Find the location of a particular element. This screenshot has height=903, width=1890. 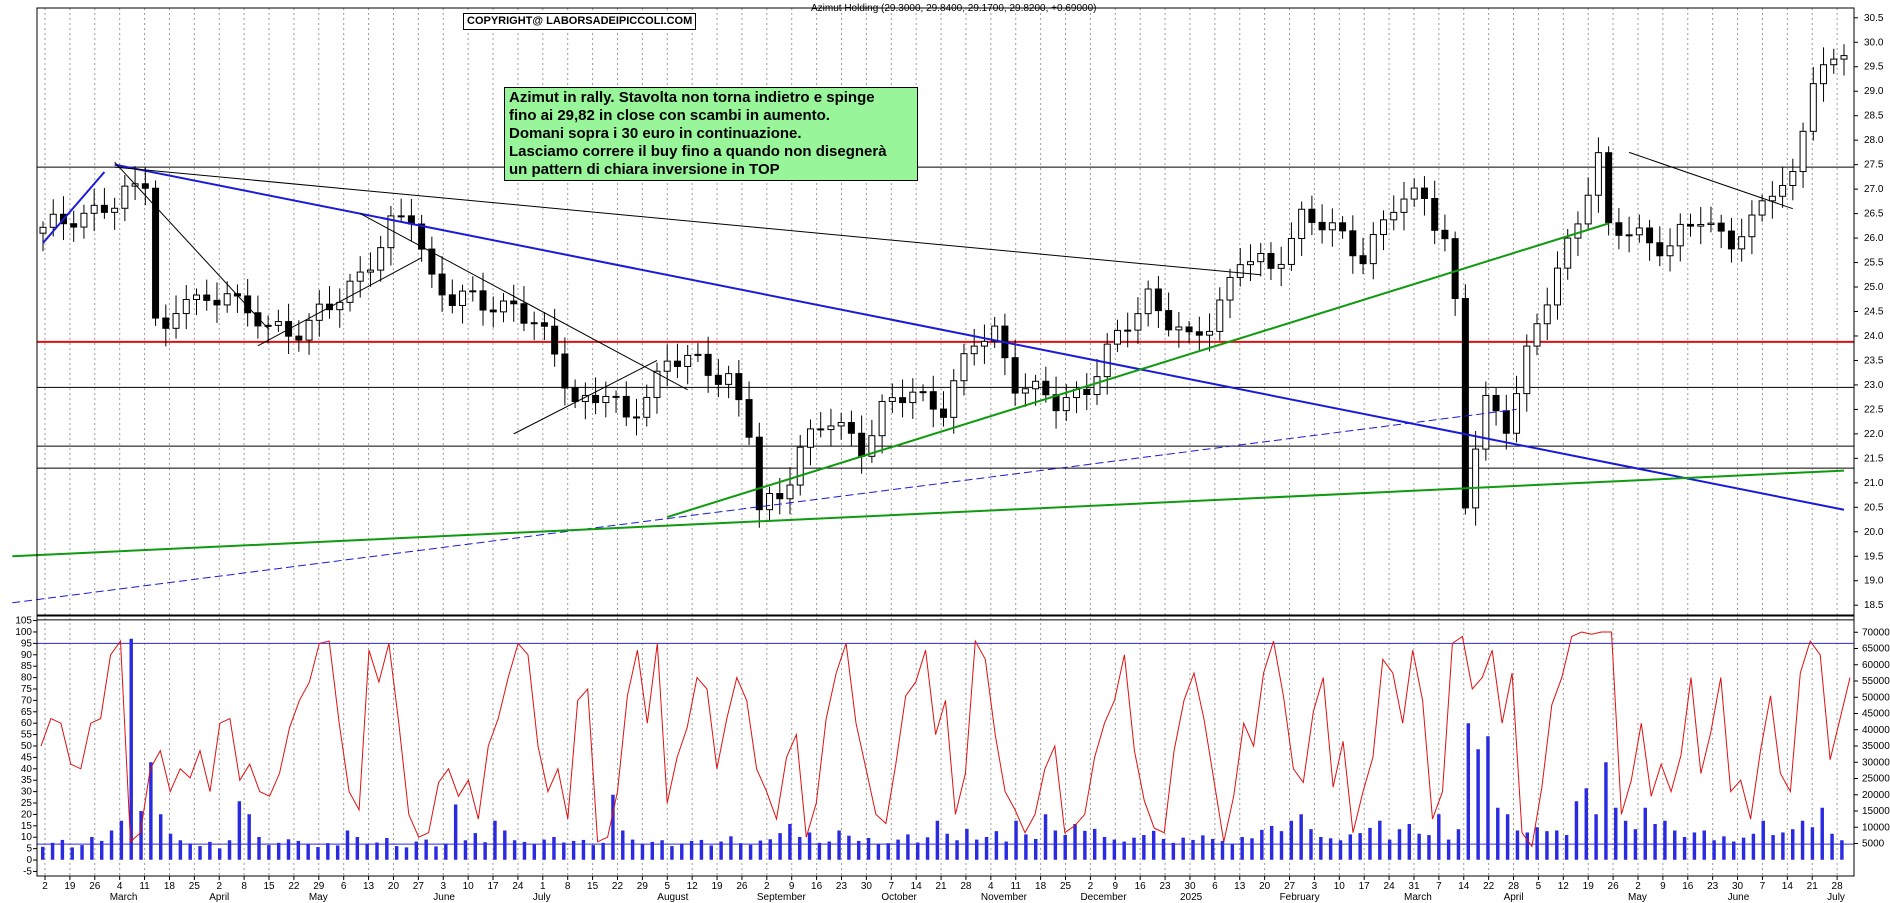

x-month-label: June is located at coordinates (444, 897).